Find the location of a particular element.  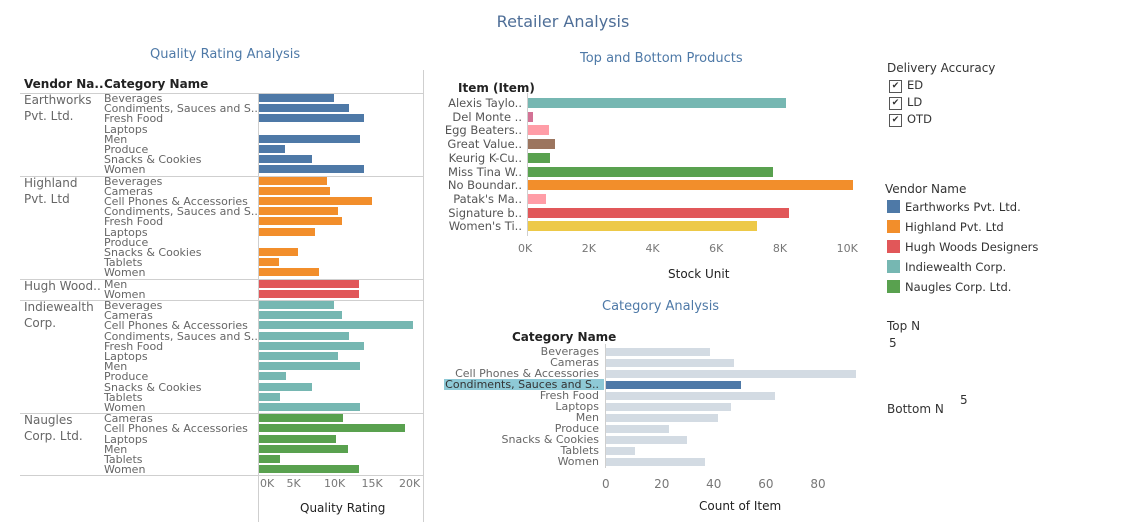

item-row-label: Alexis Taylo.. is located at coordinates (485, 103).